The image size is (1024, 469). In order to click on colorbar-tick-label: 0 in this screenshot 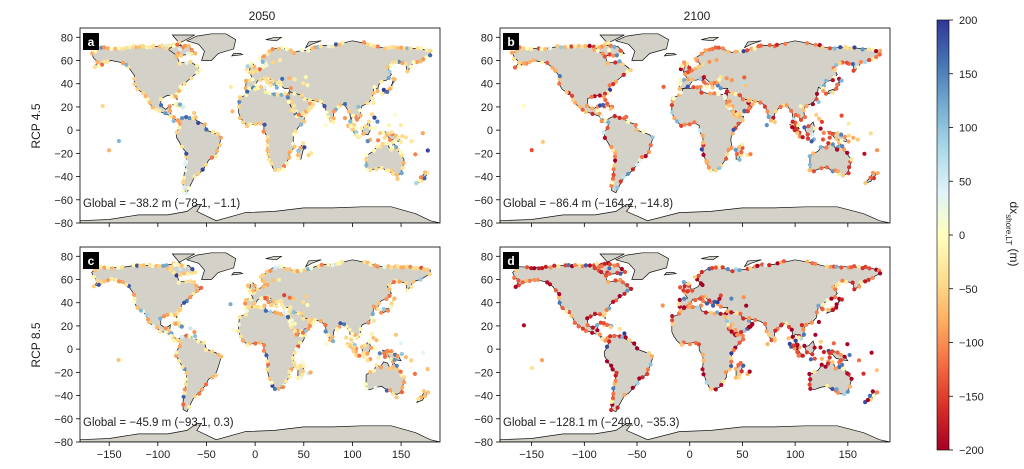, I will do `click(962, 236)`.